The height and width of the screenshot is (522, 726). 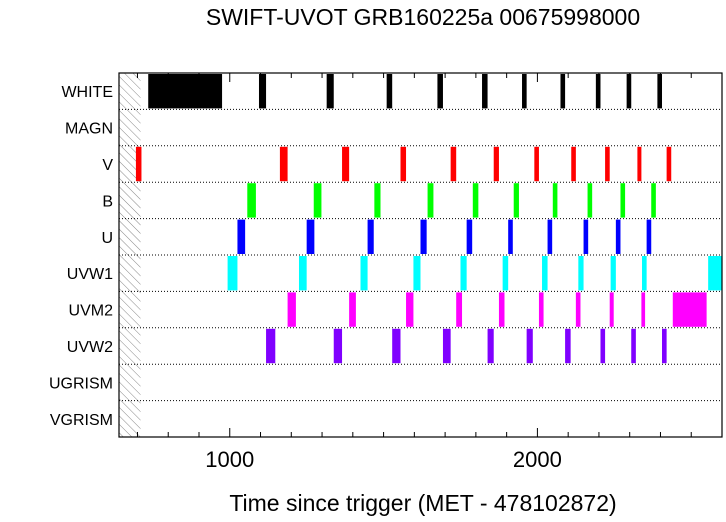 What do you see at coordinates (91, 311) in the screenshot?
I see `row-label-uvm2: UVM2` at bounding box center [91, 311].